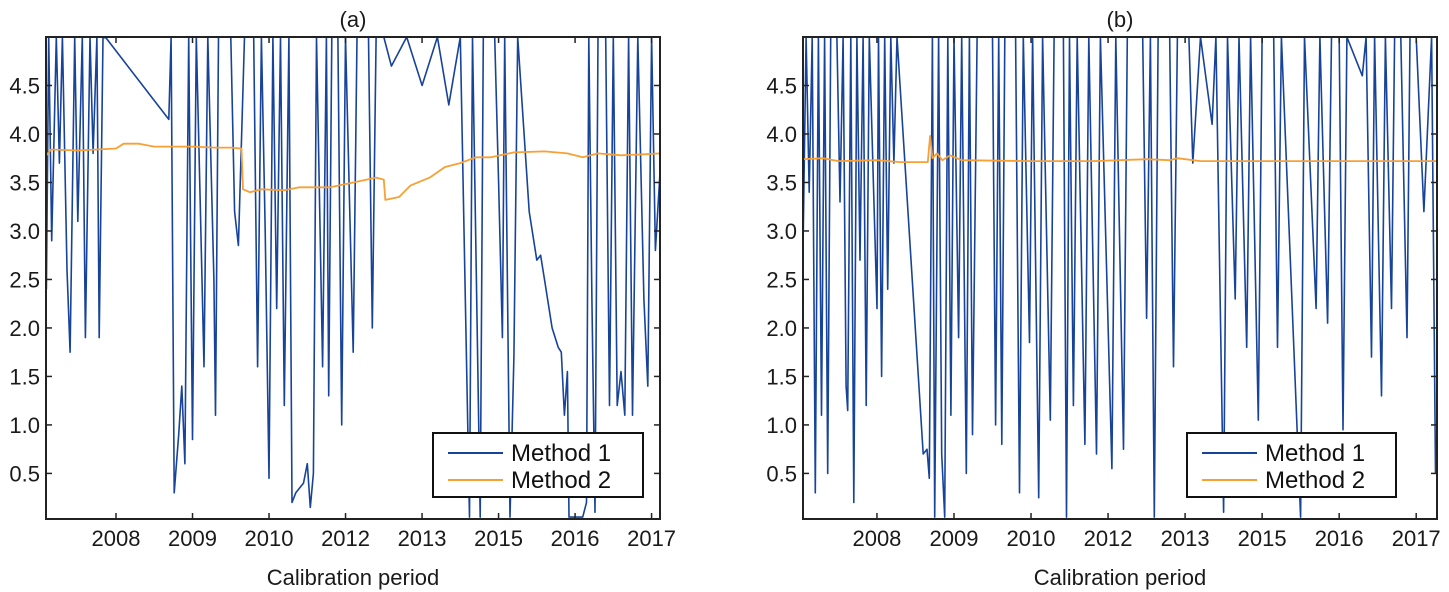 The image size is (1449, 592). Describe the element at coordinates (1120, 19) in the screenshot. I see `chart-title: (b)` at that location.